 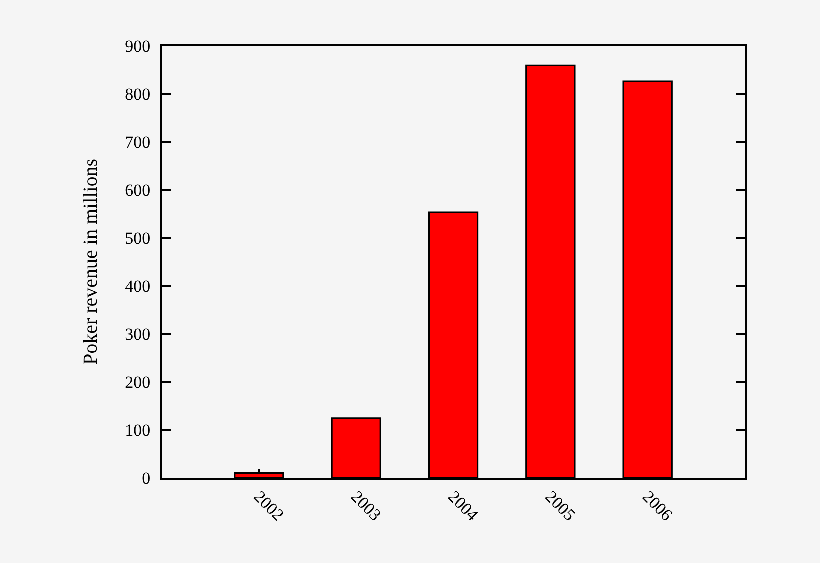 What do you see at coordinates (91, 262) in the screenshot?
I see `y-axis-title: Poker revenue in millions` at bounding box center [91, 262].